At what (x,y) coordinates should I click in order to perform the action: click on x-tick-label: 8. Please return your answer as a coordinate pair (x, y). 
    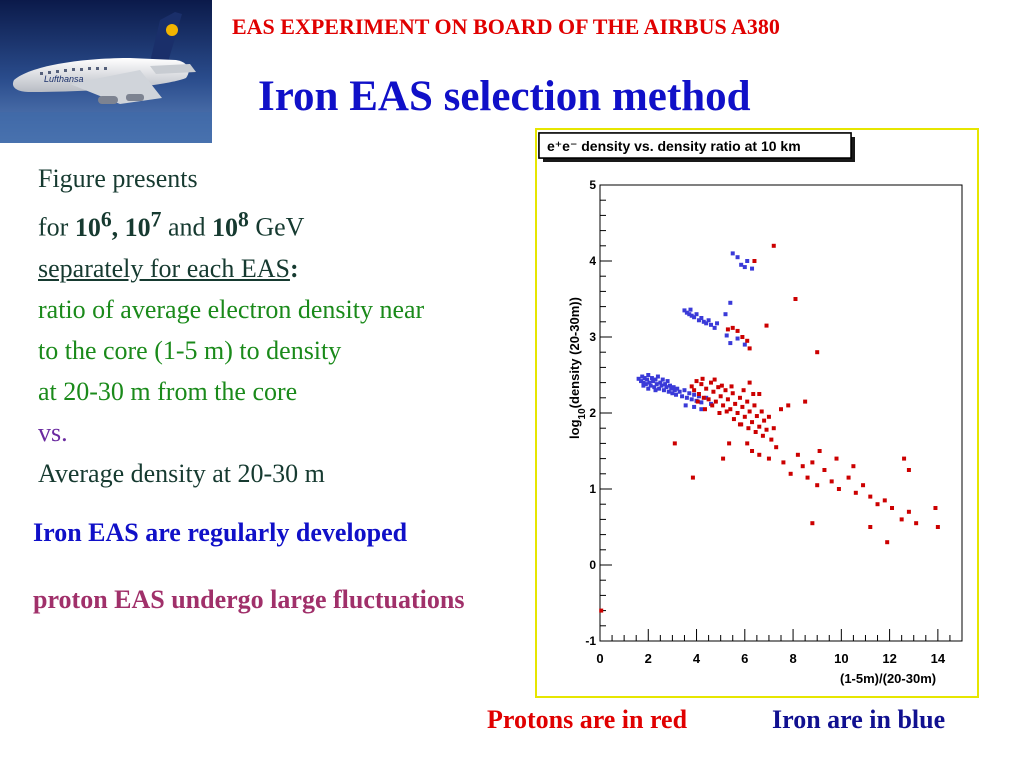
    Looking at the image, I should click on (792, 658).